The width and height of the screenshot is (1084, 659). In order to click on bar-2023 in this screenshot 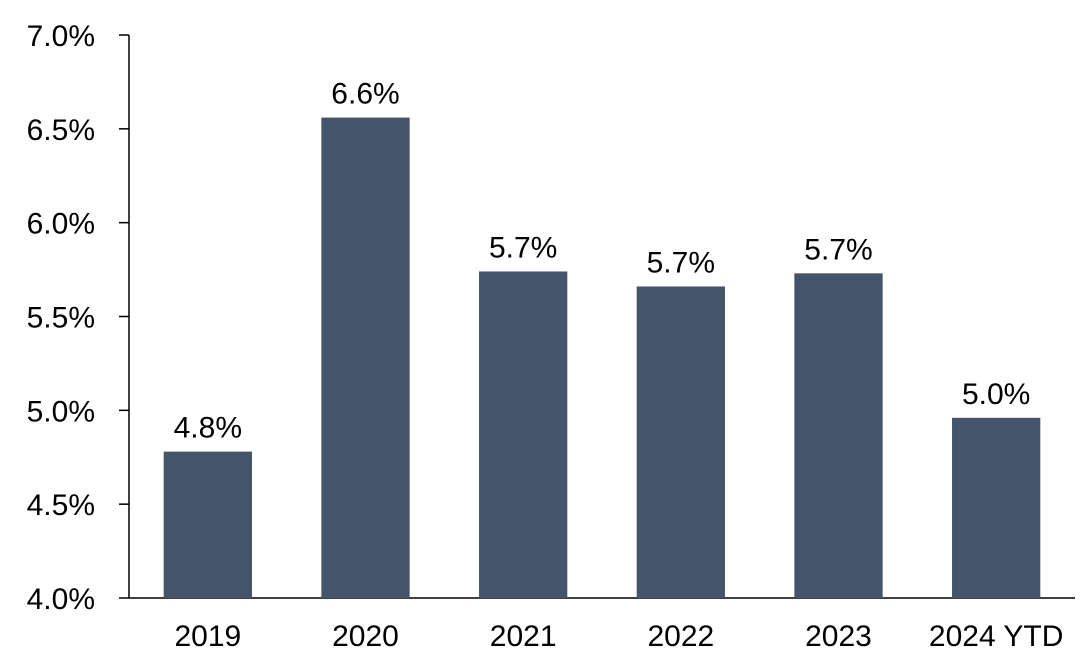, I will do `click(838, 435)`.